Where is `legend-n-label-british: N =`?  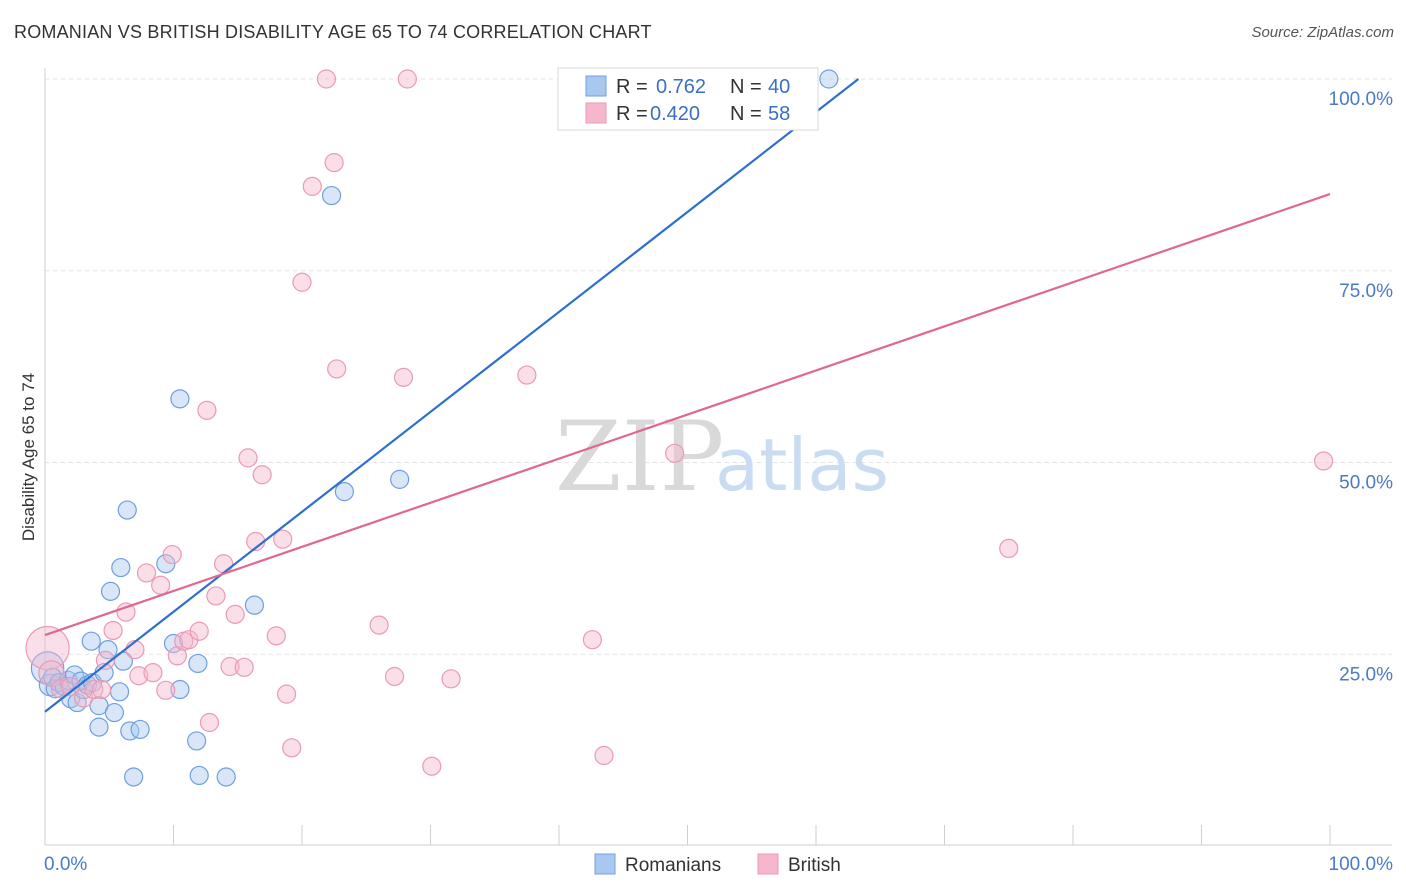
legend-n-label-british: N = is located at coordinates (746, 114).